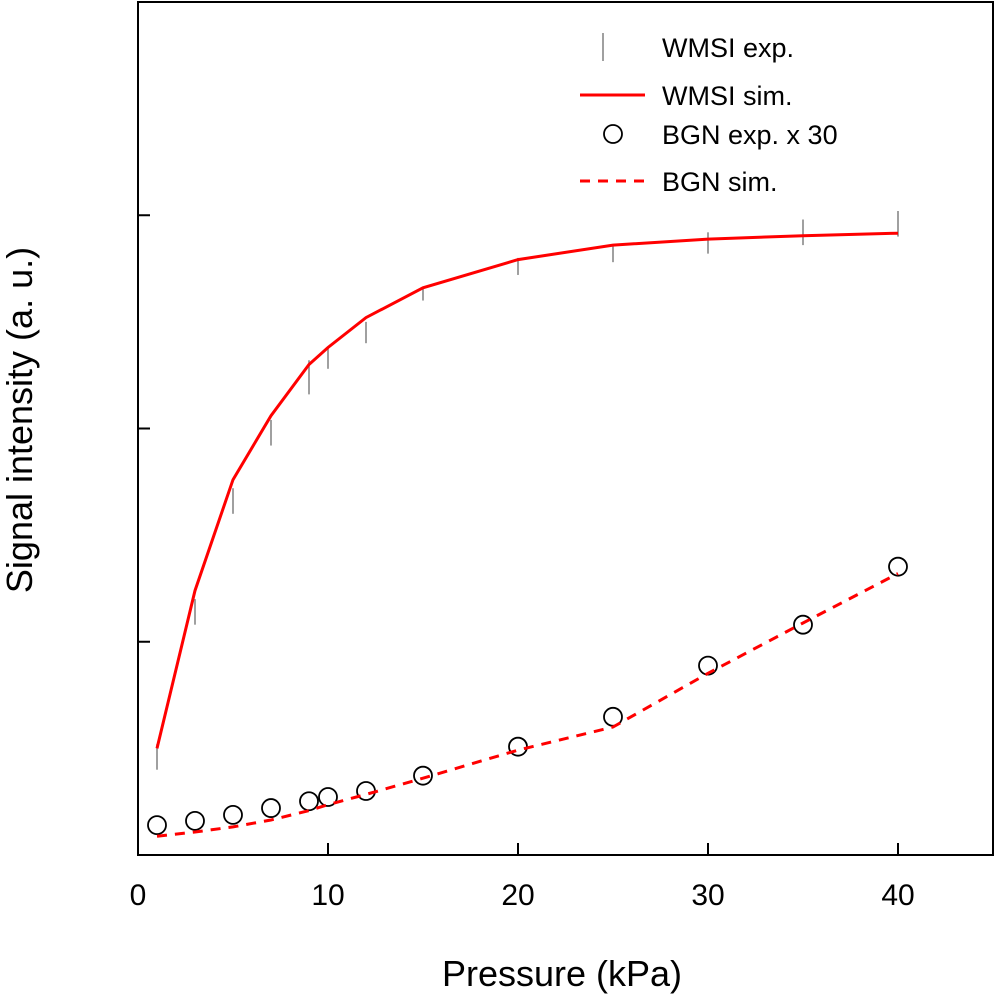 The width and height of the screenshot is (996, 1000). I want to click on legend: WMSI exp. WMSI sim. BGN exp. x 30 BGN sim., so click(709, 115).